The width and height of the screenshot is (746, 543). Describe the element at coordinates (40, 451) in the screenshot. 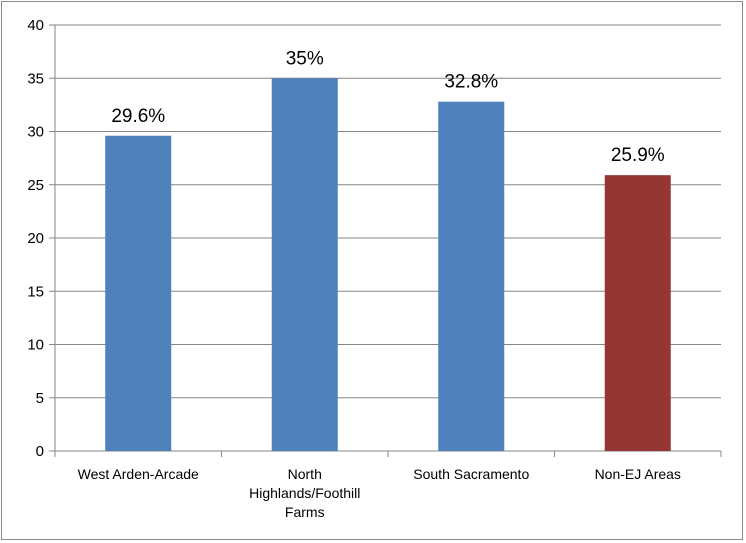

I see `y-tick-label: 0` at that location.